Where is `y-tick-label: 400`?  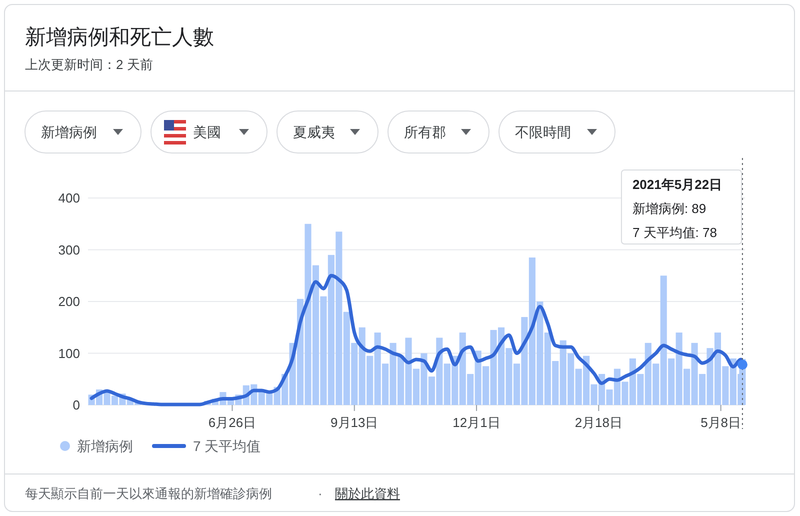 y-tick-label: 400 is located at coordinates (69, 198).